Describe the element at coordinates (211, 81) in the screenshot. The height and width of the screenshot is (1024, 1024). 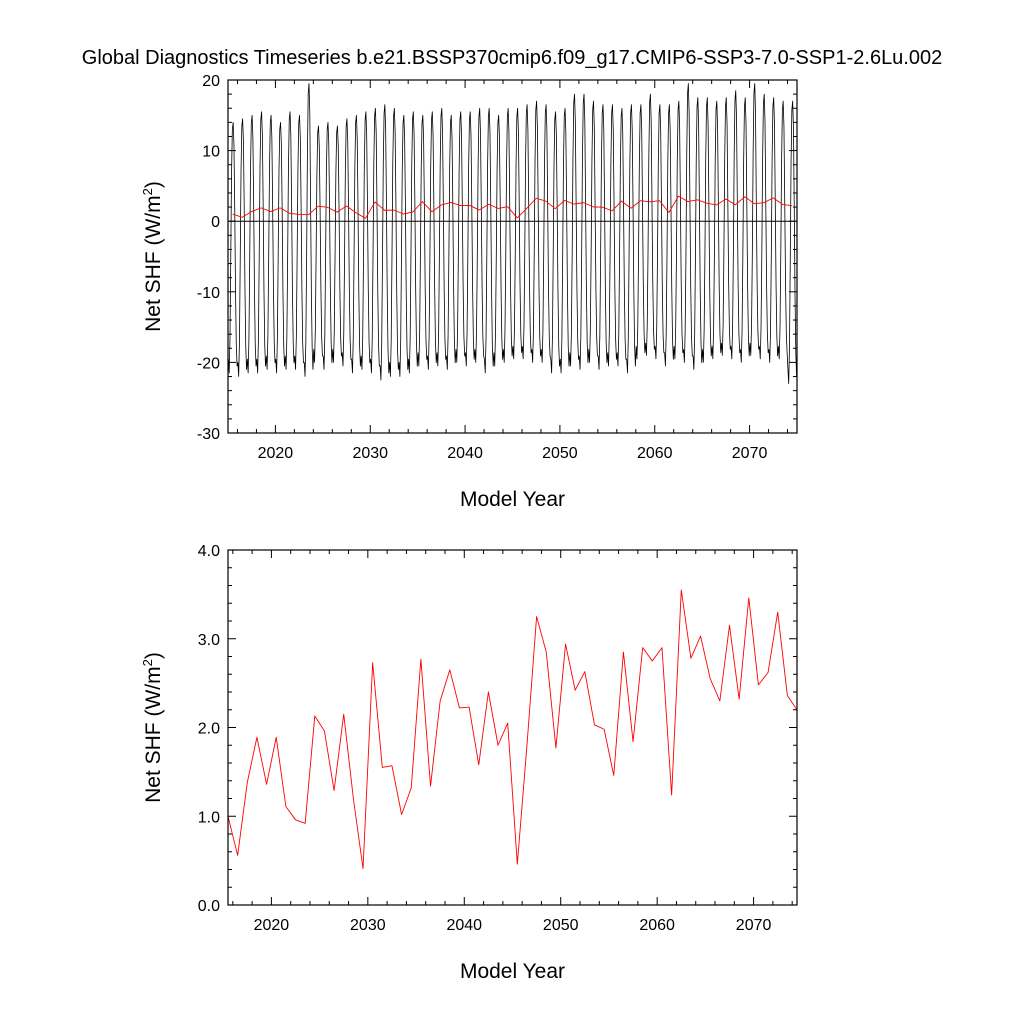
I see `y-tick-label: 20` at that location.